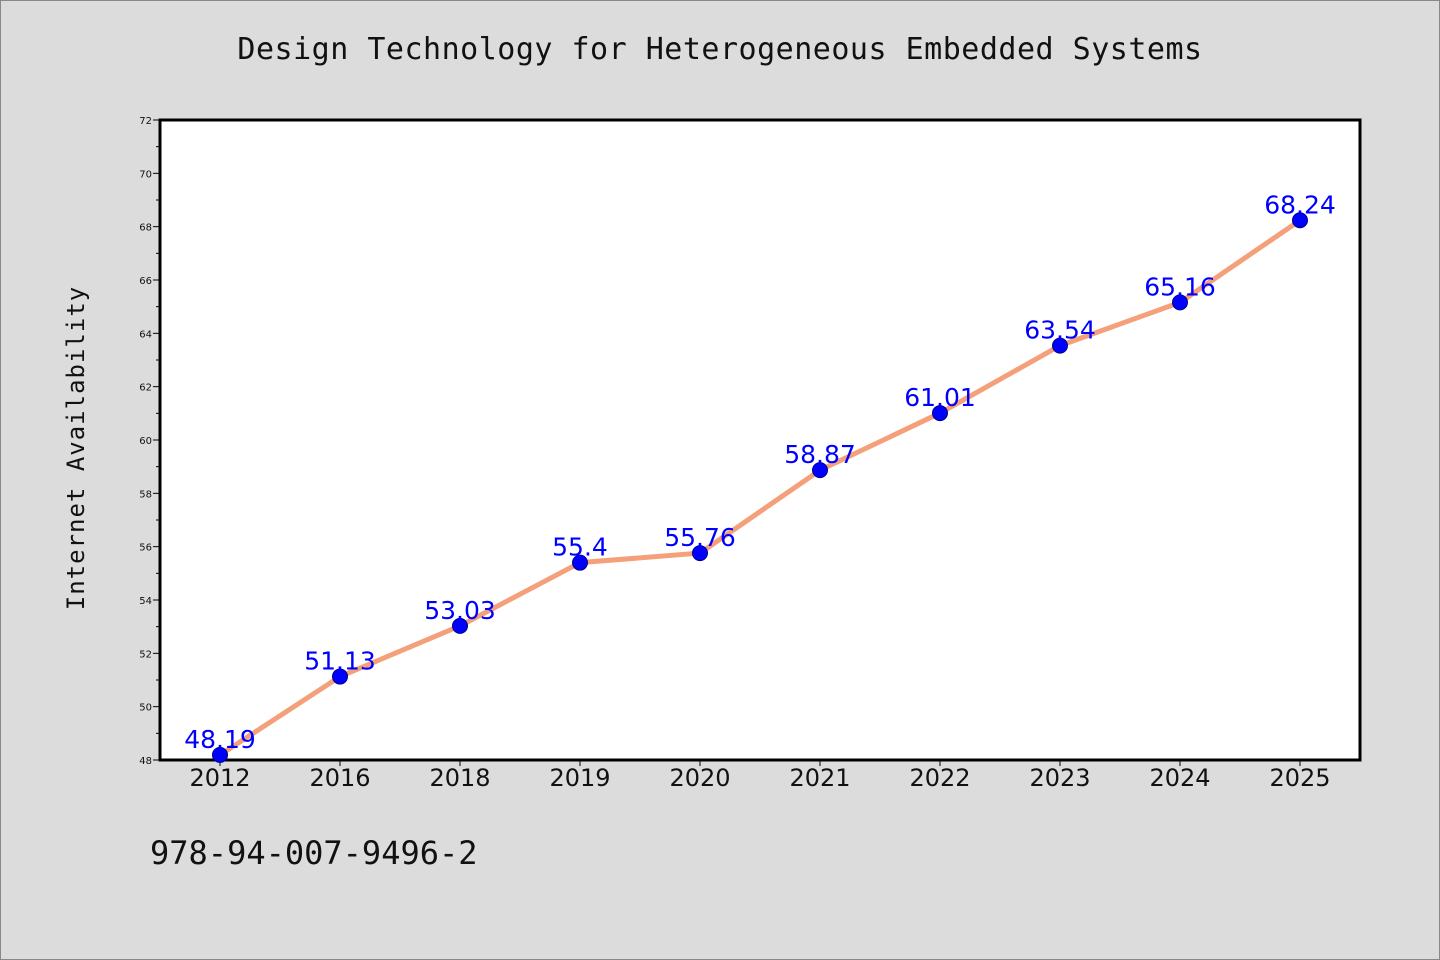 This screenshot has width=1440, height=960. Describe the element at coordinates (145, 388) in the screenshot. I see `y-tick-label: 62` at that location.